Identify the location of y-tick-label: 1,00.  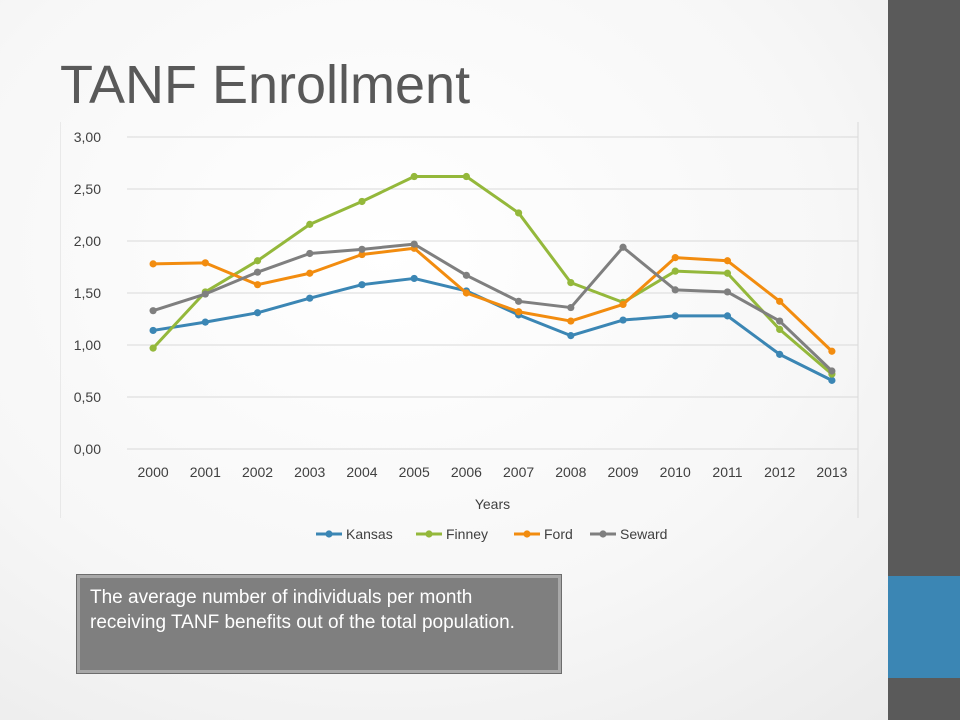
(87, 345).